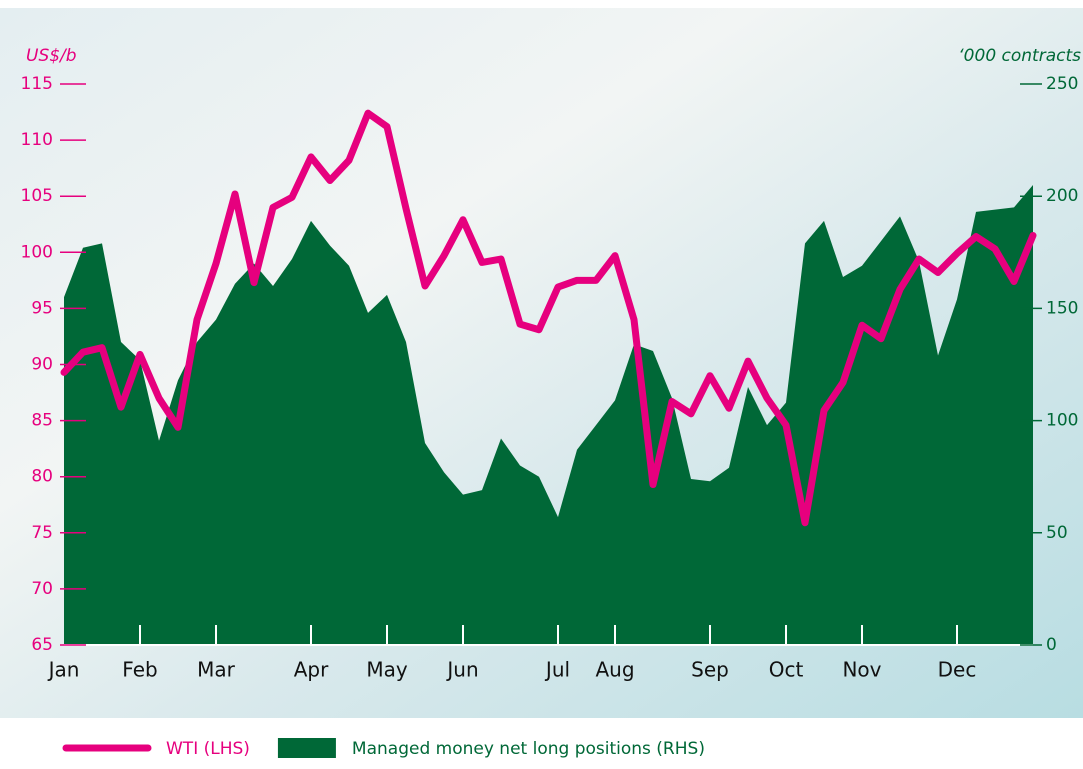  Describe the element at coordinates (51, 56) in the screenshot. I see `y-axis-title: US$/b` at that location.